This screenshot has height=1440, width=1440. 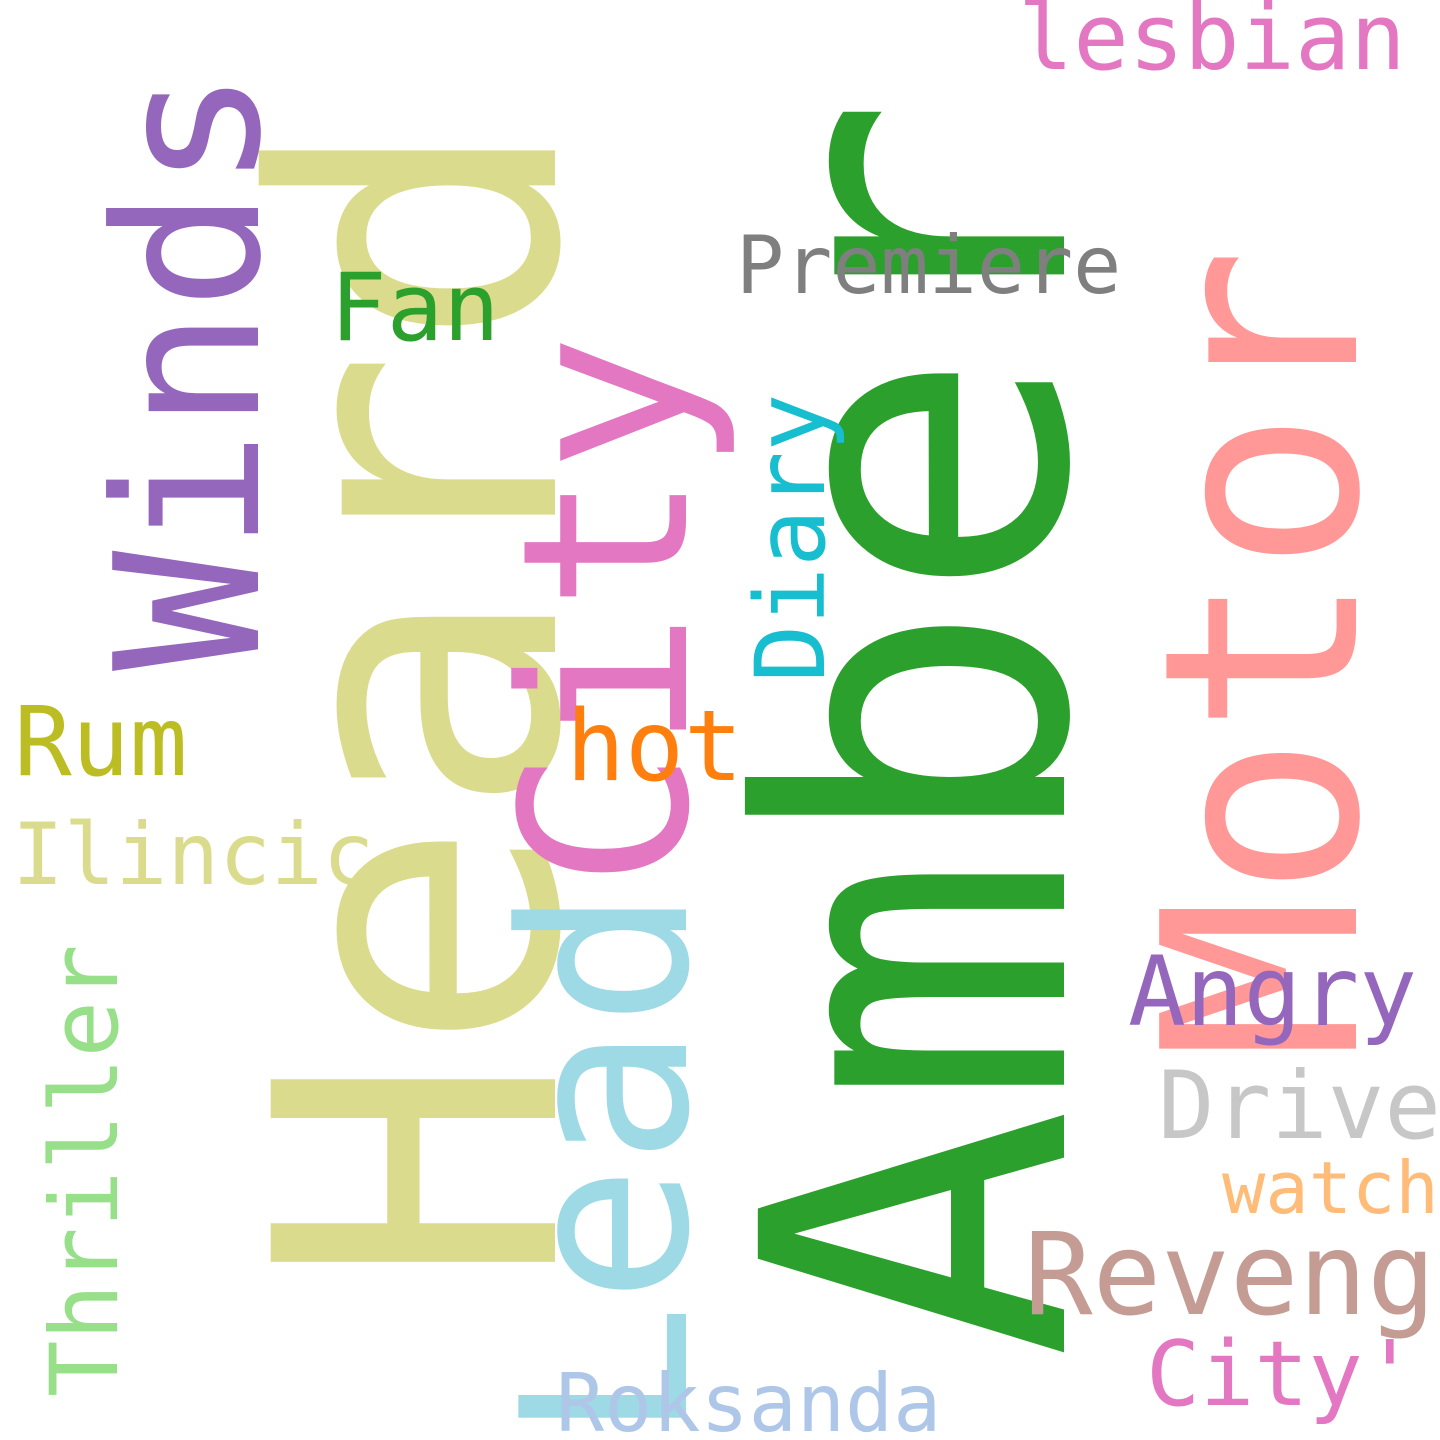 What do you see at coordinates (1212, 45) in the screenshot?
I see `word-lesbian: lesbian` at bounding box center [1212, 45].